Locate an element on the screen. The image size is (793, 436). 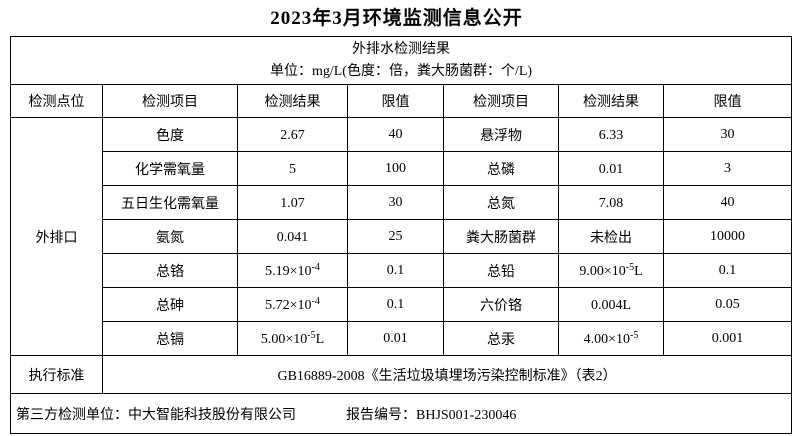
item-cell: 总氮 is located at coordinates (501, 202).